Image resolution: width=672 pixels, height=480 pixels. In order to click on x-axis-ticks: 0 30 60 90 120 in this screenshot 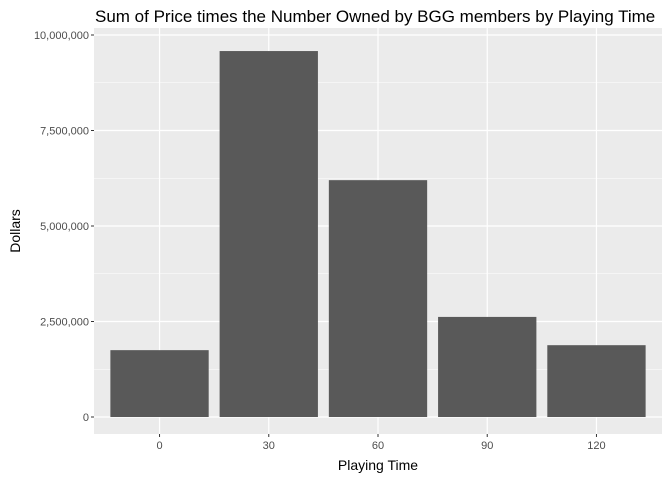, I will do `click(381, 443)`.